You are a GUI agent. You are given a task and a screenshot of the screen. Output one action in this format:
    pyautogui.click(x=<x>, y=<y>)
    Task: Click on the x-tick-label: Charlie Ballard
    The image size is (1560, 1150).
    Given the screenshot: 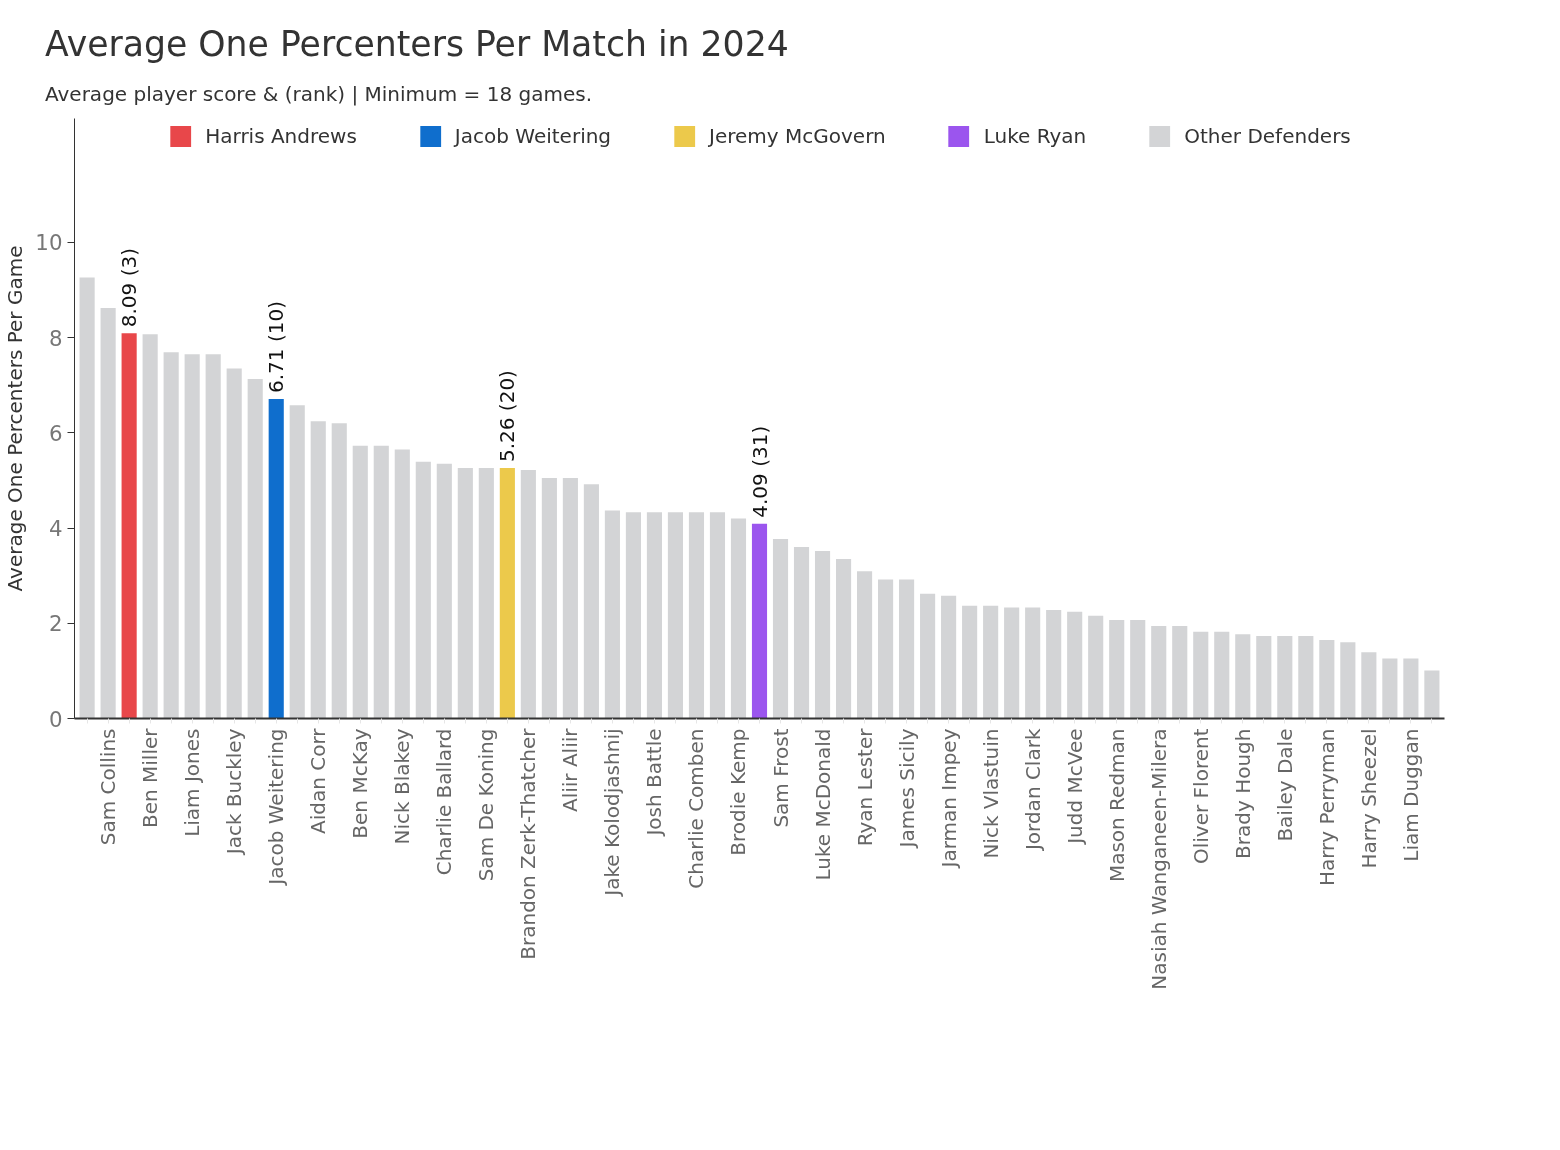 What is the action you would take?
    pyautogui.click(x=444, y=802)
    